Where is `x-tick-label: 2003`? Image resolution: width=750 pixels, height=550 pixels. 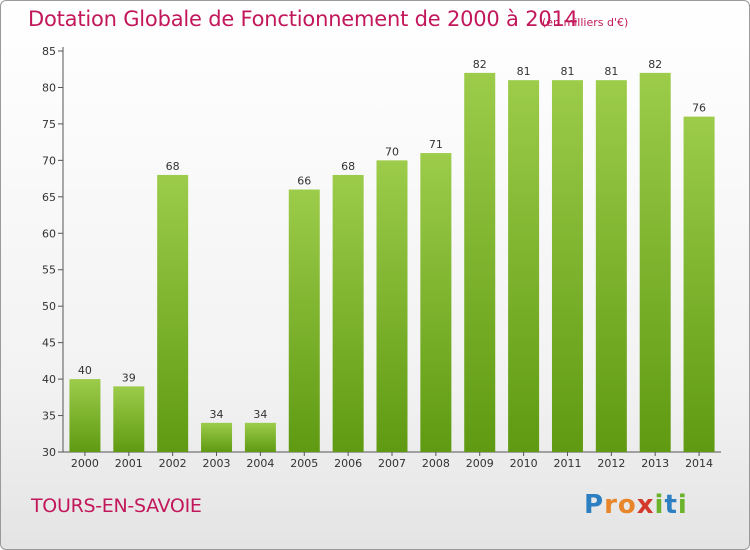
x-tick-label: 2003 is located at coordinates (217, 463).